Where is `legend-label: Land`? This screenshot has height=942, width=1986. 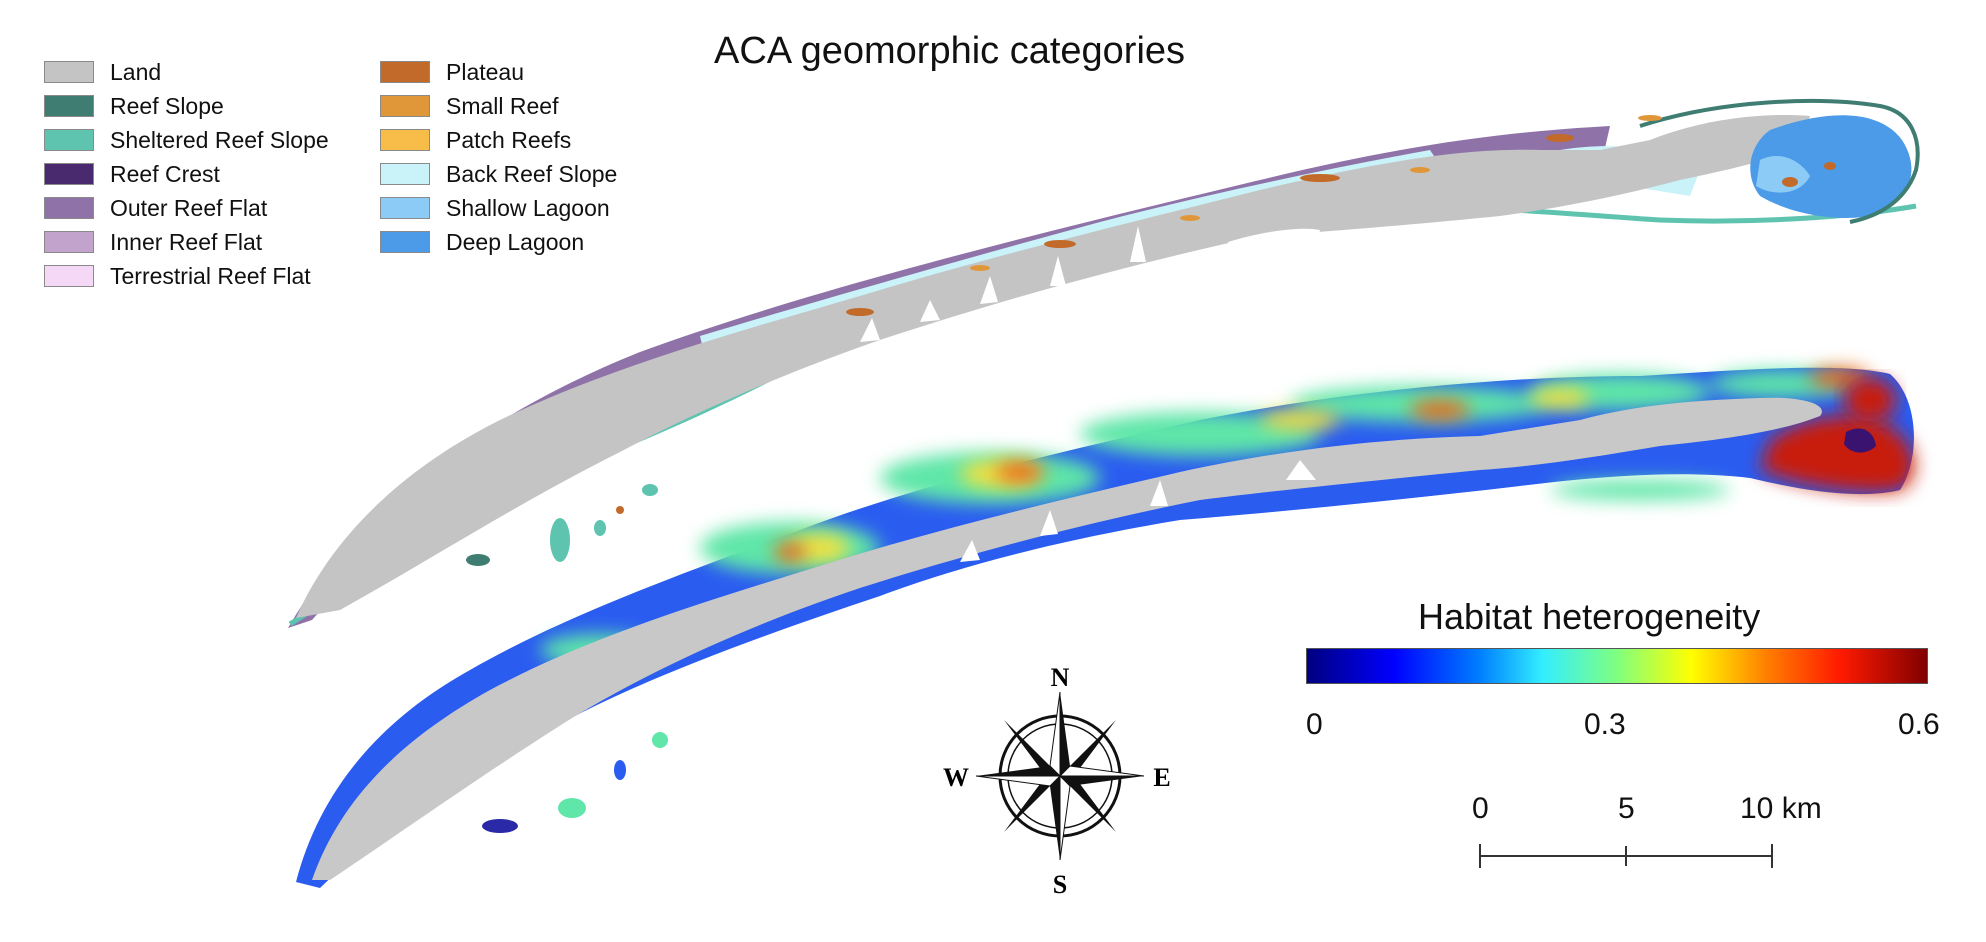
legend-label: Land is located at coordinates (136, 72).